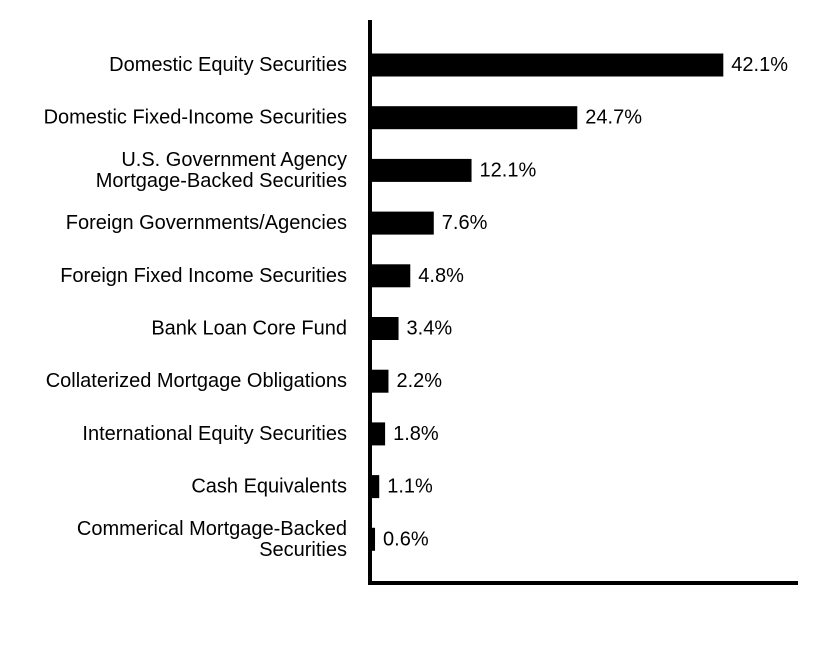  I want to click on category-label-line: Domestic Fixed-Income Securities, so click(195, 118).